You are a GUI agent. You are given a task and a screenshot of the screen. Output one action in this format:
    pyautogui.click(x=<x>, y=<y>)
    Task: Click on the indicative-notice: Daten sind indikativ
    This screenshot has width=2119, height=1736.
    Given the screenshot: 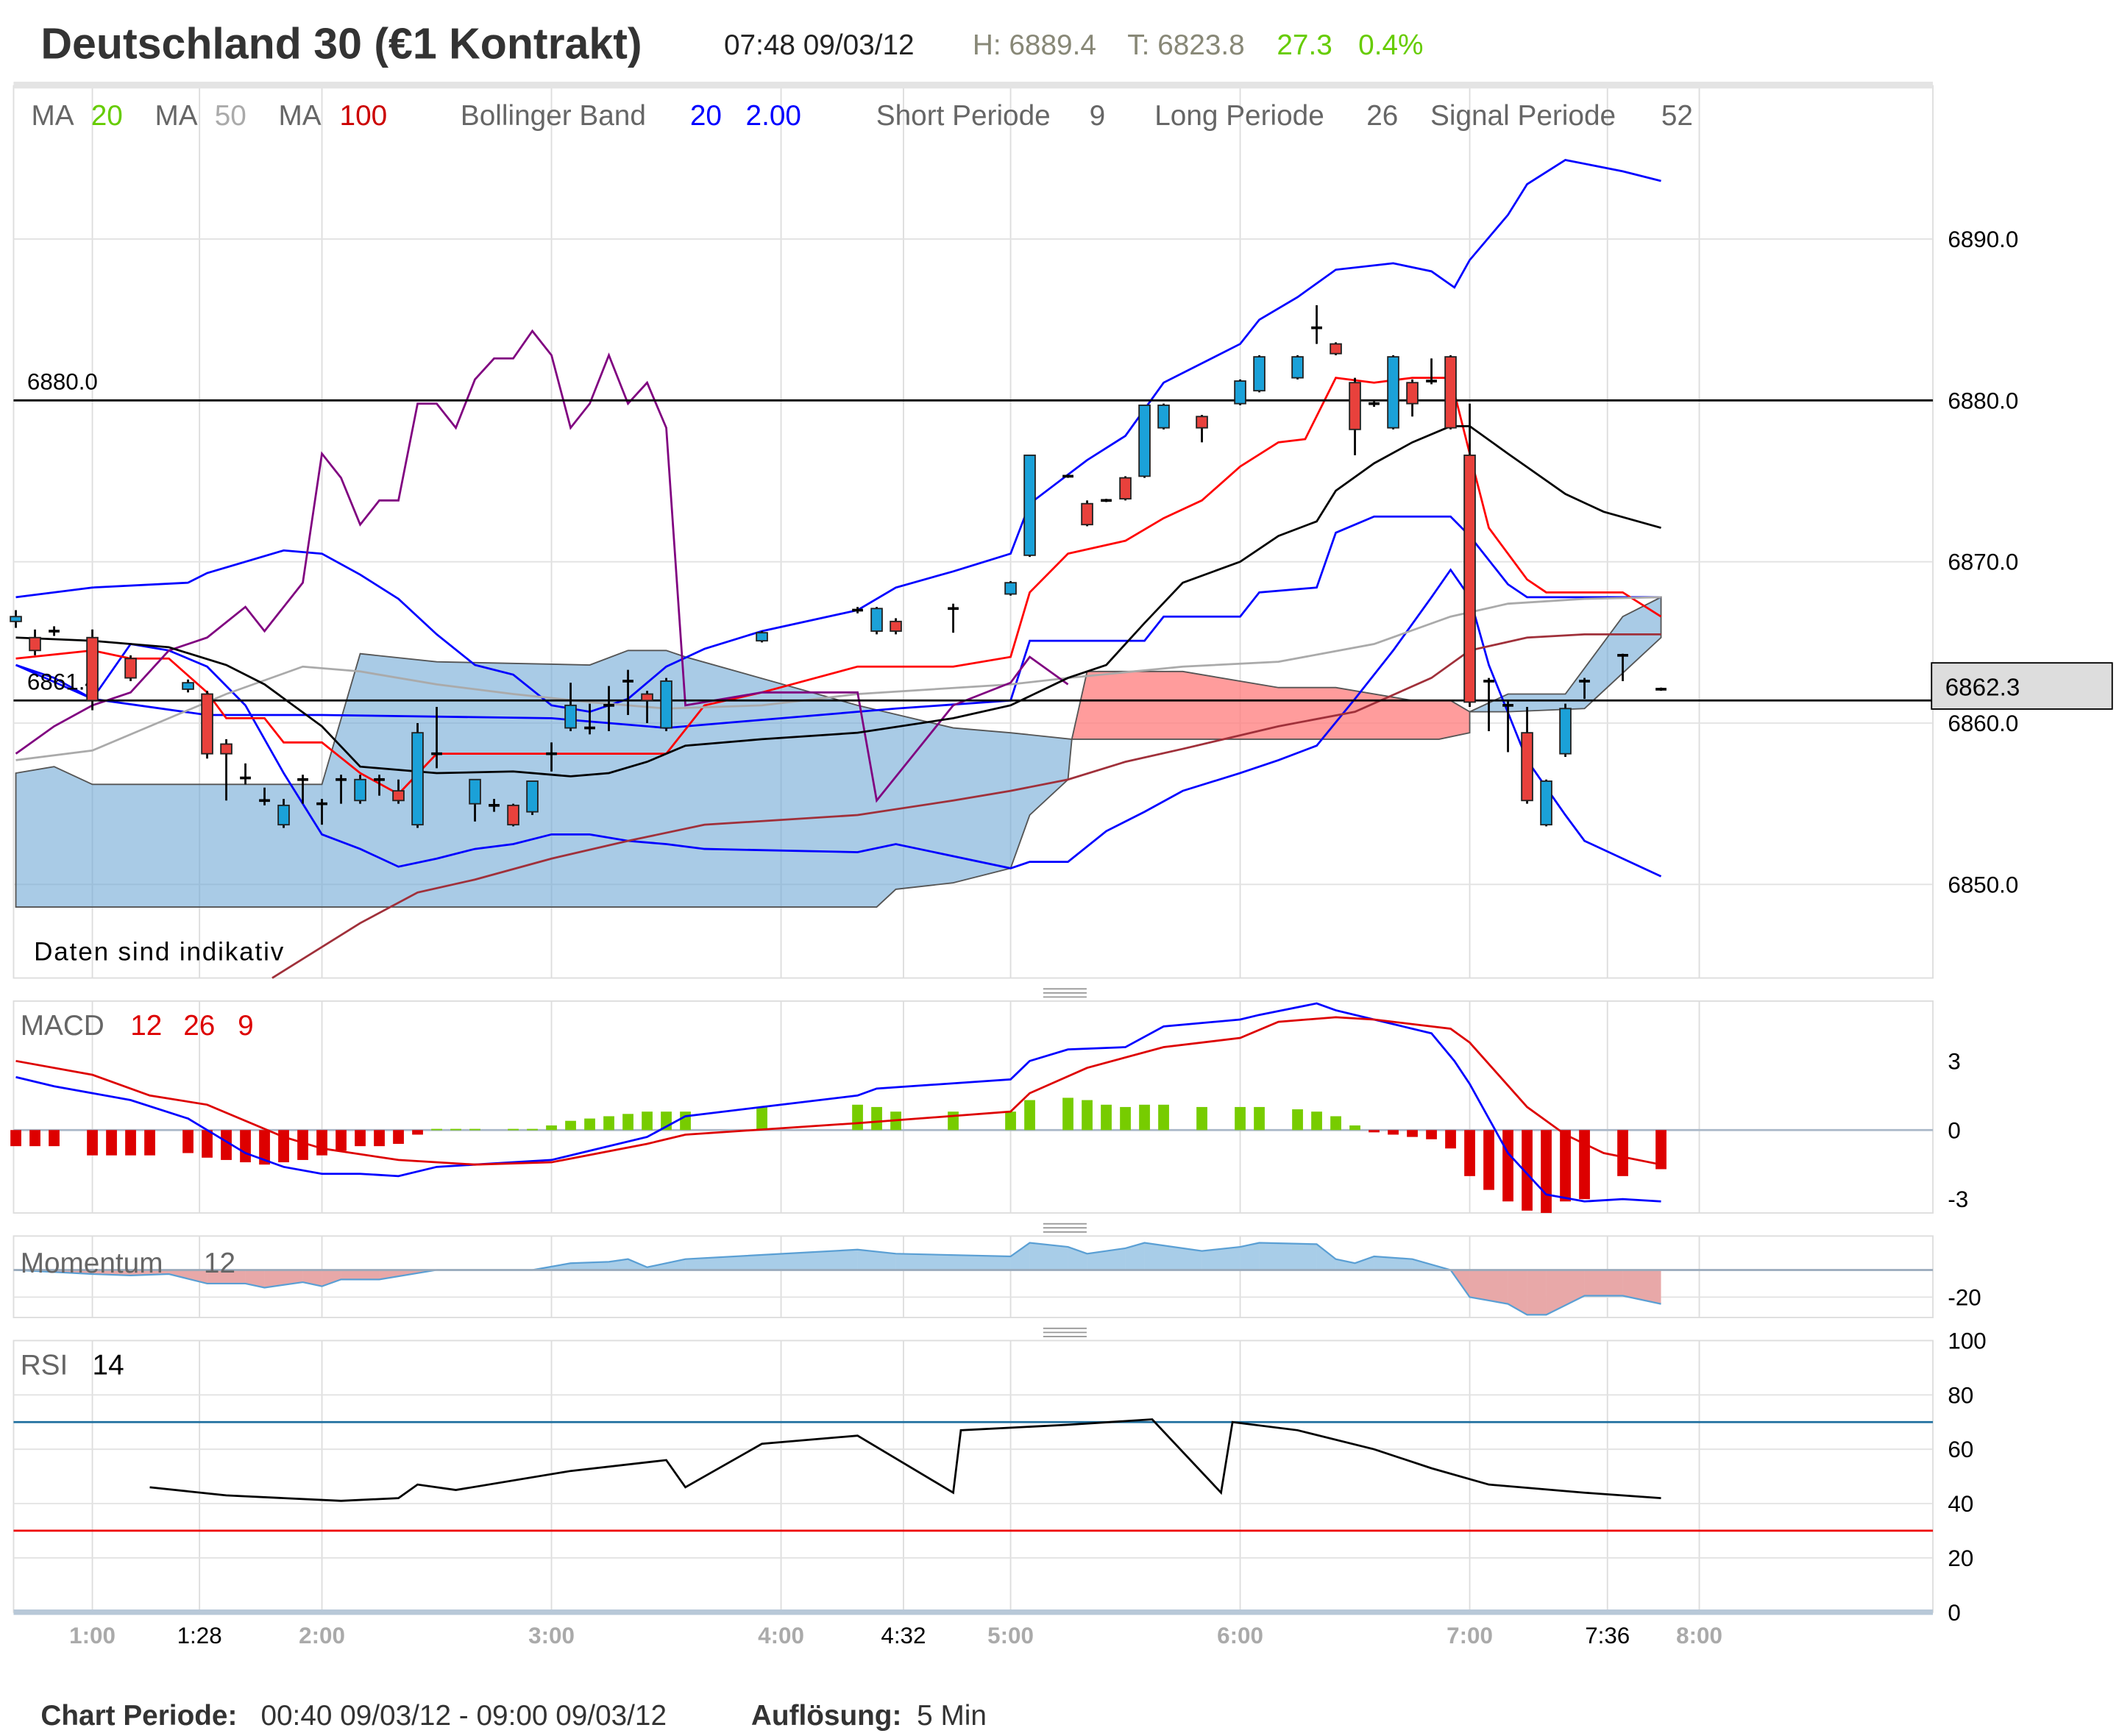 What is the action you would take?
    pyautogui.click(x=159, y=952)
    